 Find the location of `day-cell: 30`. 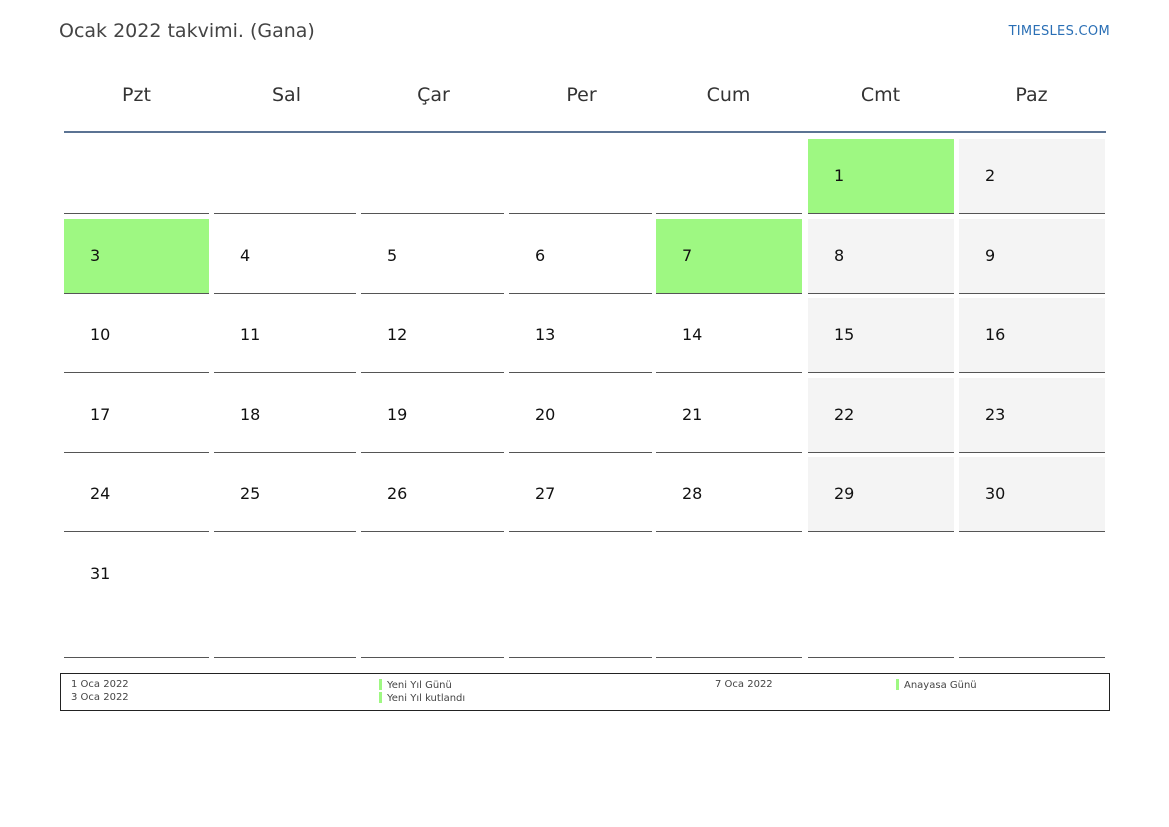

day-cell: 30 is located at coordinates (1032, 494).